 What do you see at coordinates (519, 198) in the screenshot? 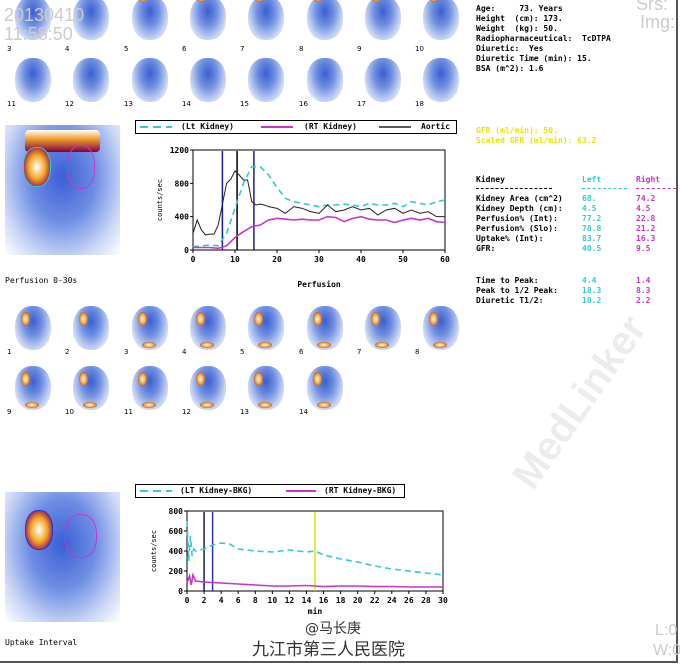
I see `table-row-label: Kidney Area (cm^2)` at bounding box center [519, 198].